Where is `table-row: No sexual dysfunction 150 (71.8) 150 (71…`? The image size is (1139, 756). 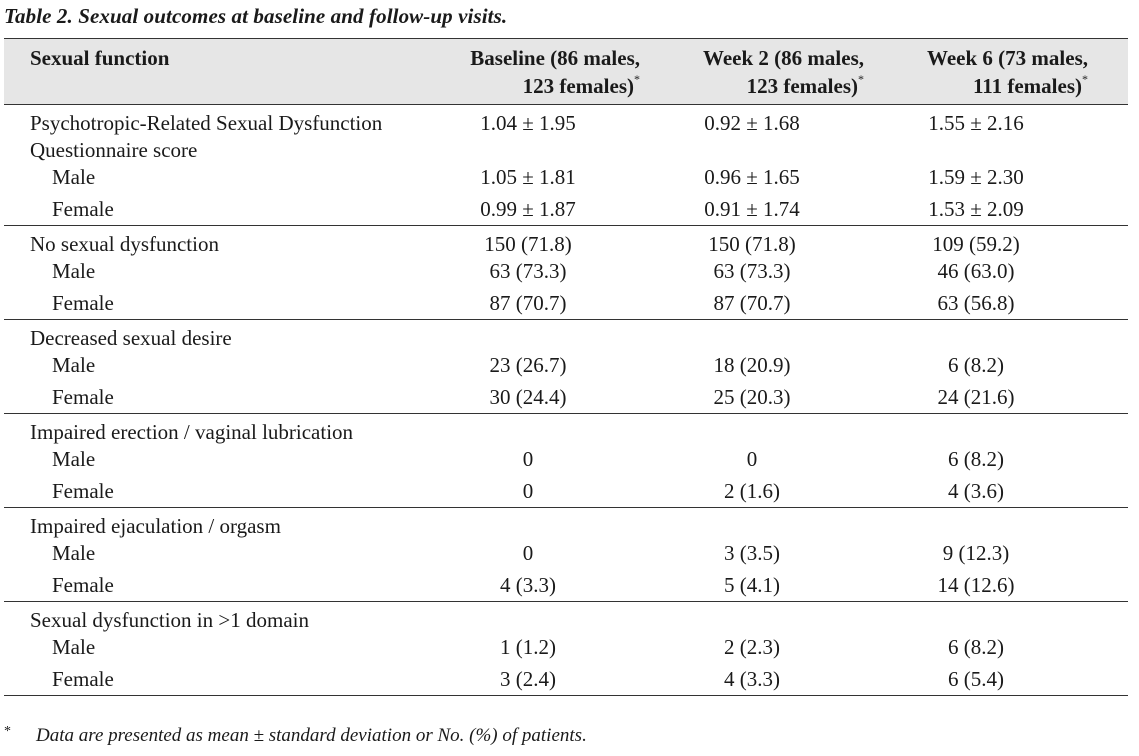
table-row: No sexual dysfunction 150 (71.8) 150 (71… is located at coordinates (525, 244).